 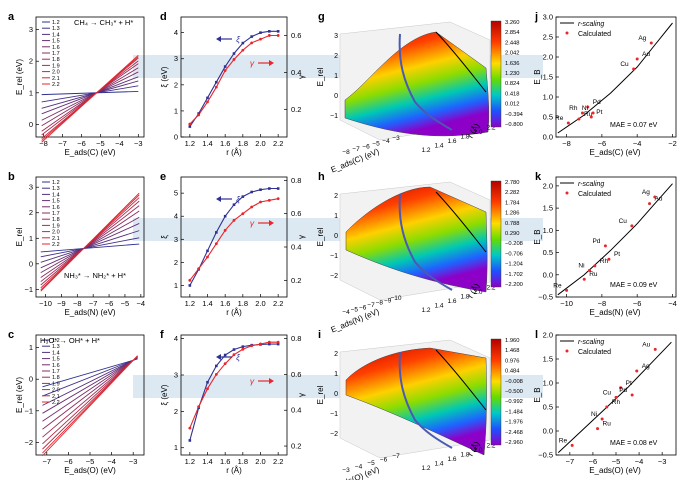 I want to click on panel-b-ylabel: E_rel, so click(x=19, y=236).